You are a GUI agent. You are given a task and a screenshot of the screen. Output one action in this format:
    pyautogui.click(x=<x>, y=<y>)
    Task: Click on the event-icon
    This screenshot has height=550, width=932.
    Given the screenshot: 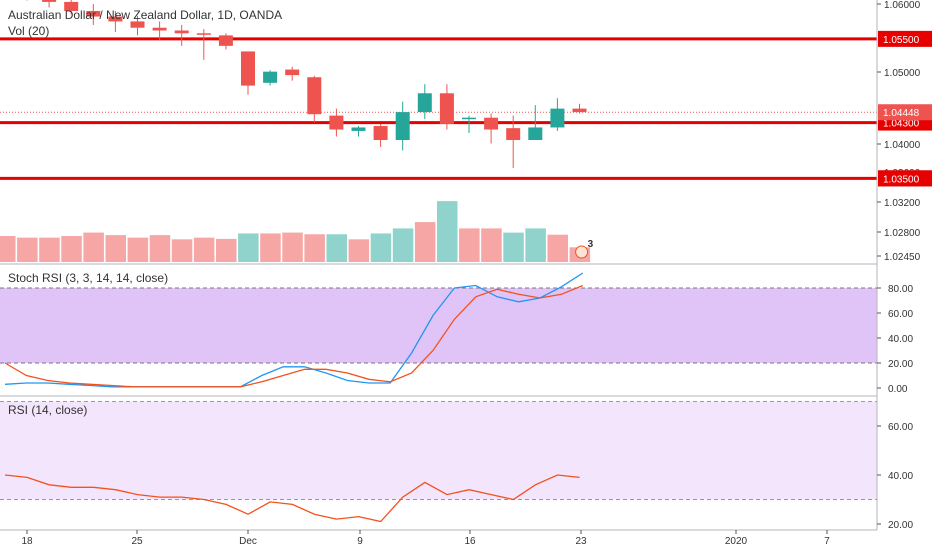 What is the action you would take?
    pyautogui.click(x=582, y=252)
    